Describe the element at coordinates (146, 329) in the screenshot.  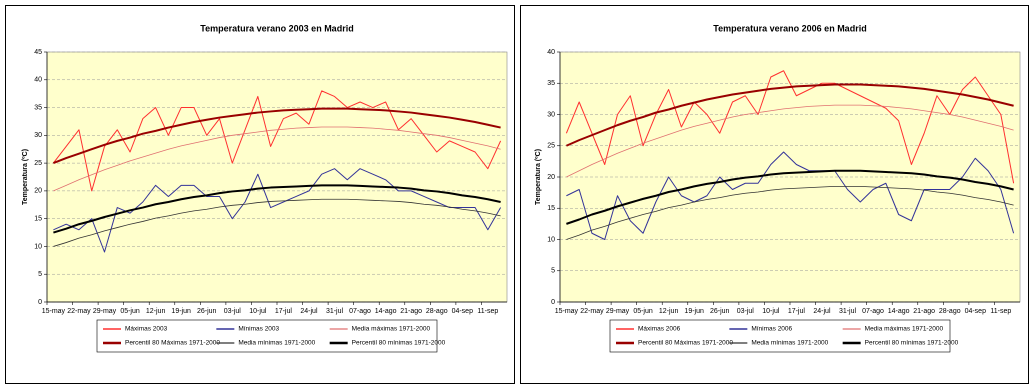
I see `legend-label: Máximas 2003` at that location.